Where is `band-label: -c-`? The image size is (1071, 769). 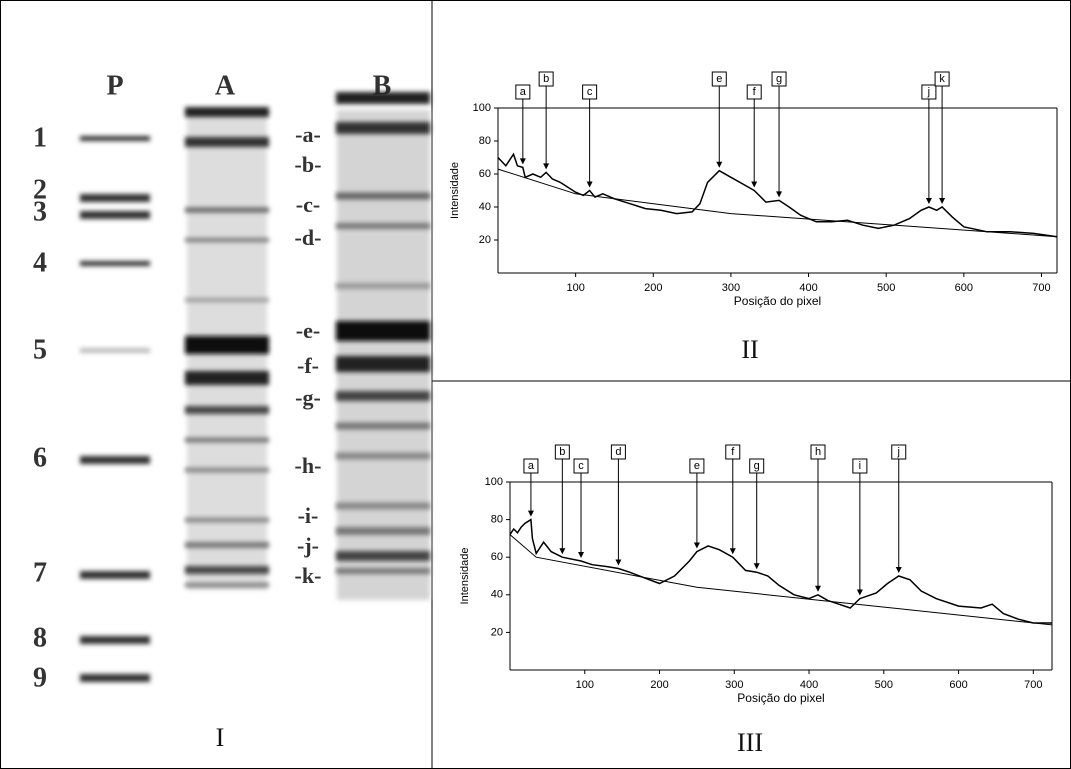 band-label: -c- is located at coordinates (308, 204).